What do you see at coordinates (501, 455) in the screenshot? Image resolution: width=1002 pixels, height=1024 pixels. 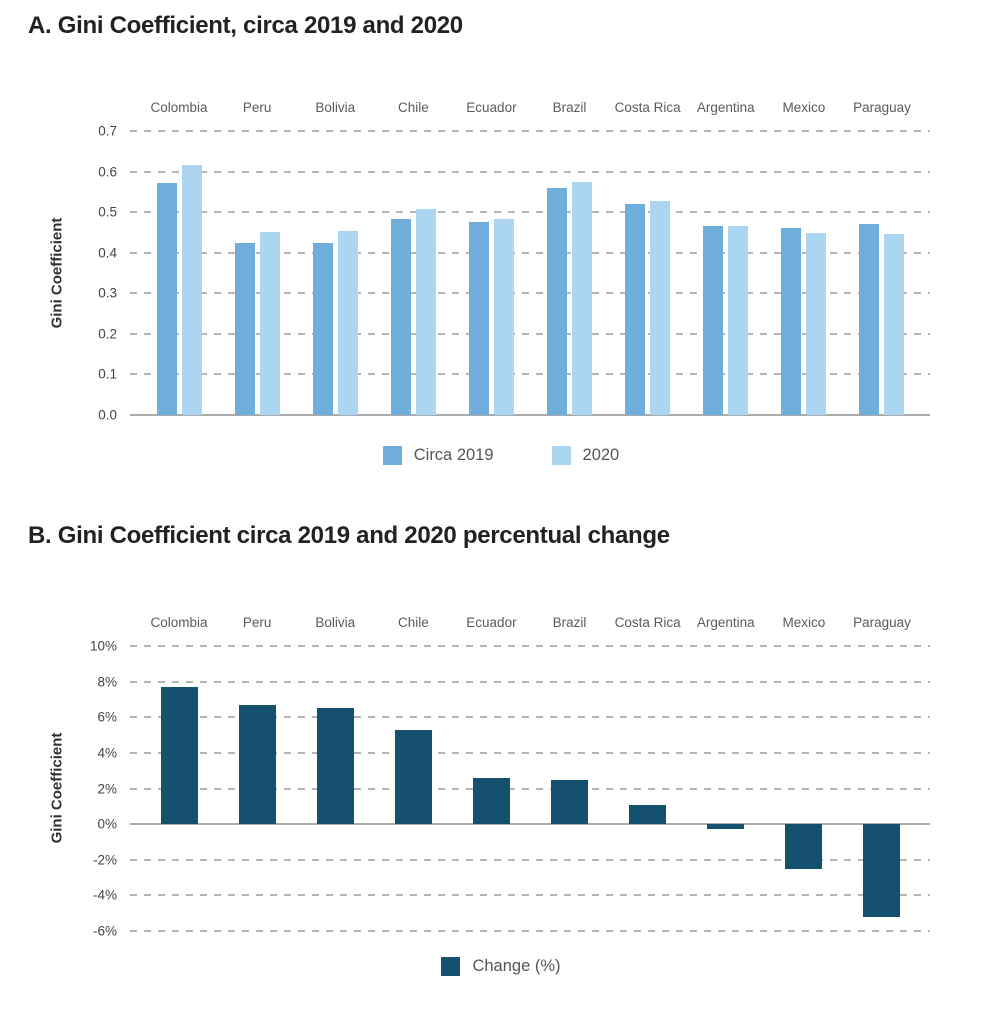 I see `panel-a-legend: Circa 2019 2020` at bounding box center [501, 455].